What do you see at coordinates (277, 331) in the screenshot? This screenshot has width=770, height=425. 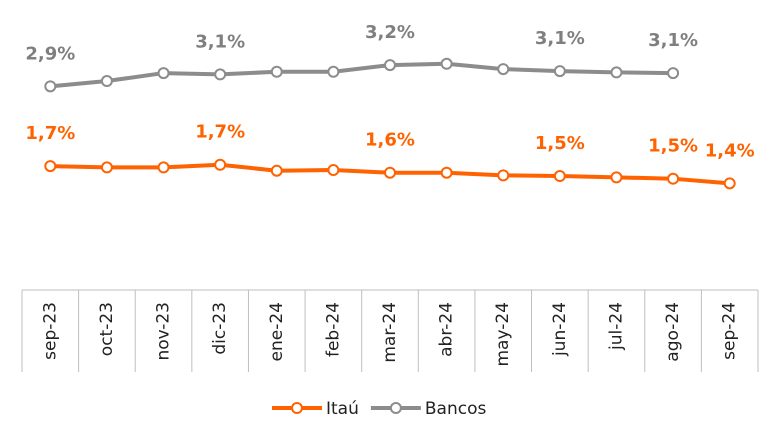 I see `x-tick-label: ene-24` at bounding box center [277, 331].